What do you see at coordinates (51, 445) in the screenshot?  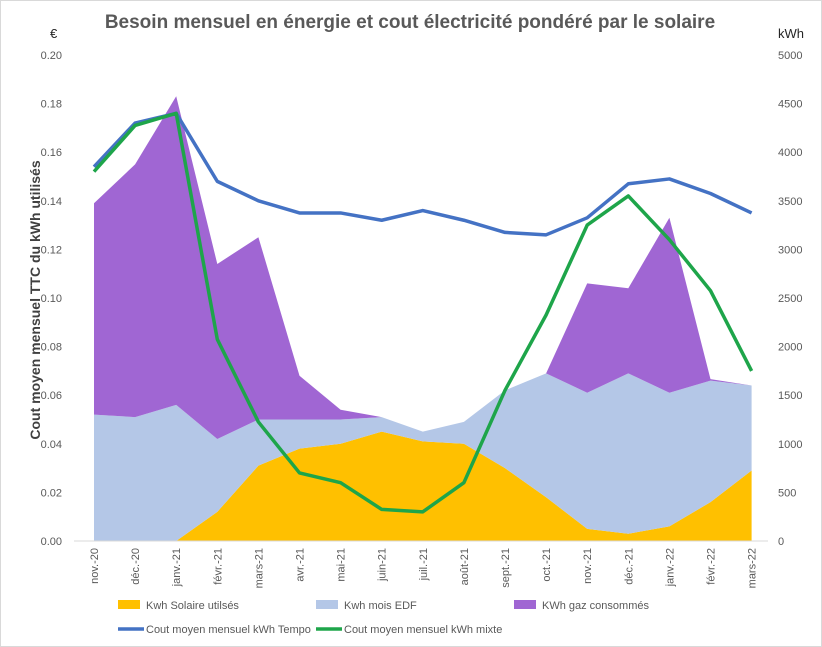 I see `left-tick-label: 0.04` at bounding box center [51, 445].